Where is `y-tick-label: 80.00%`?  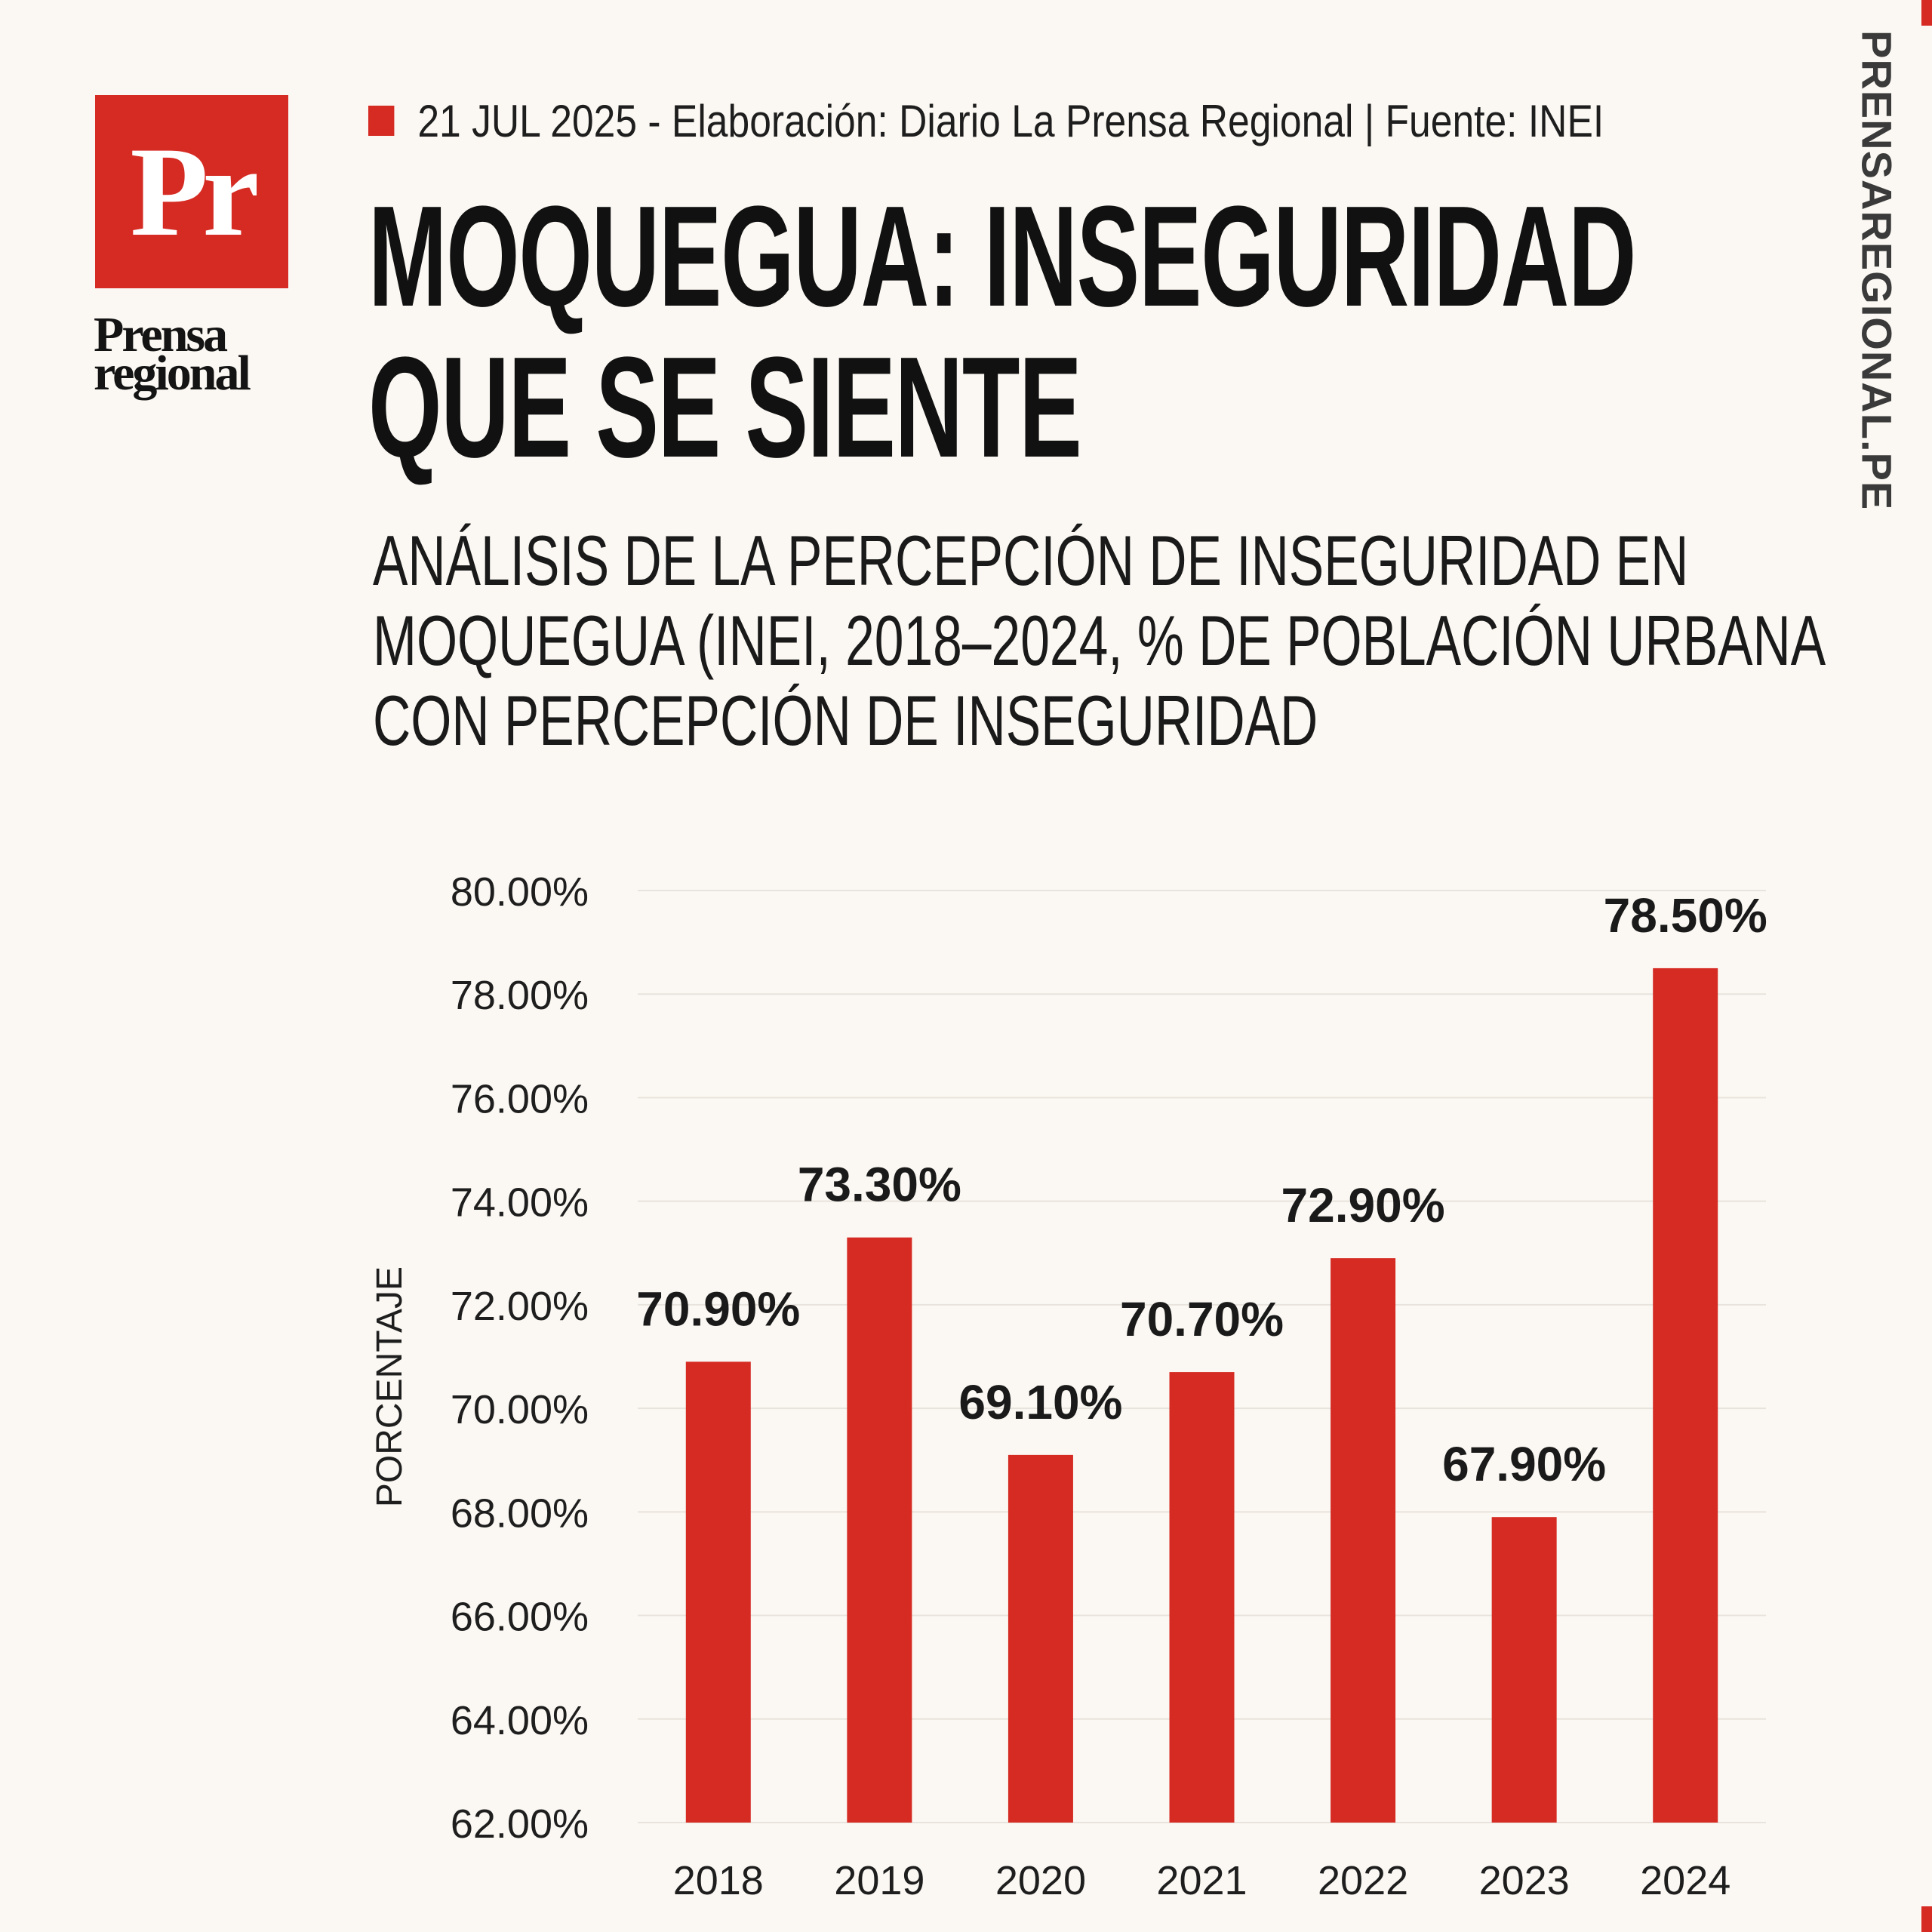
y-tick-label: 80.00% is located at coordinates (520, 892).